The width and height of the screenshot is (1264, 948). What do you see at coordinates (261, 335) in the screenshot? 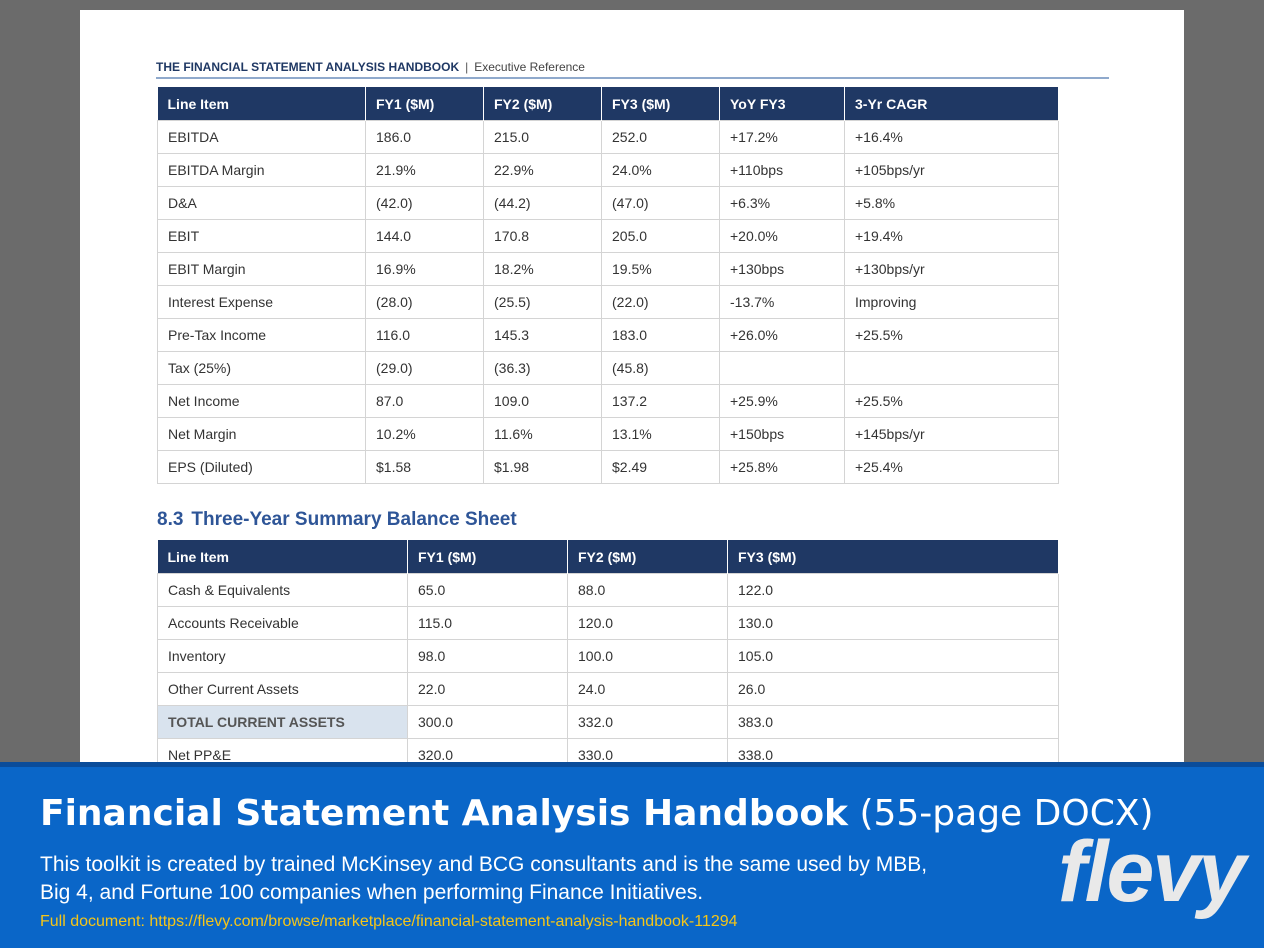
I see `row-label-cell: Pre-Tax Income` at bounding box center [261, 335].